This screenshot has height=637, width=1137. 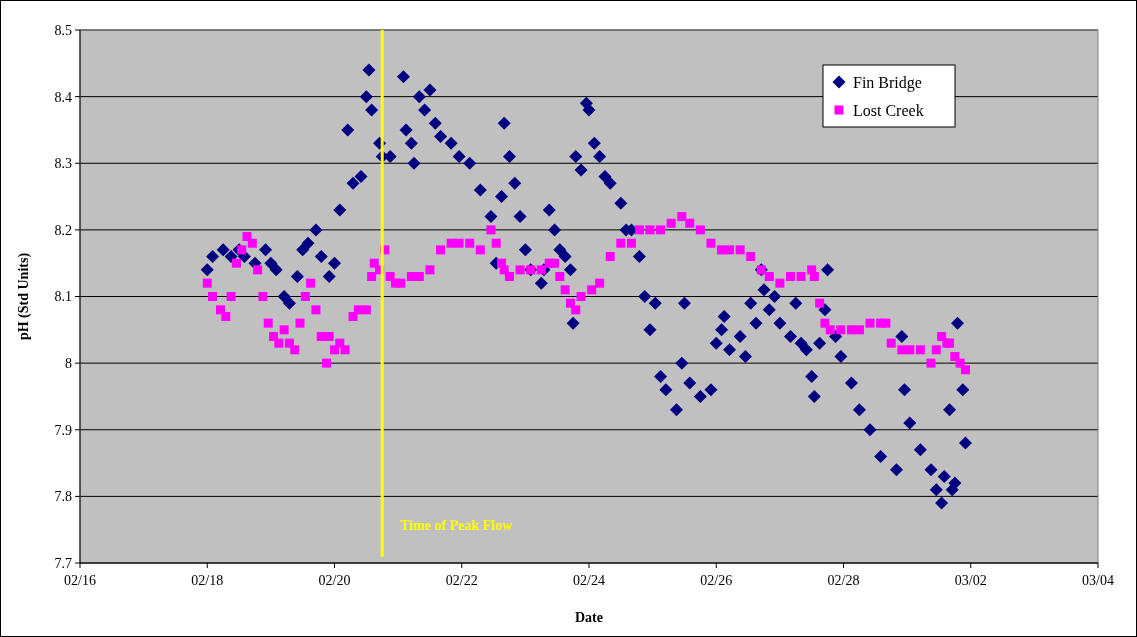 I want to click on x-tick-label: 02/18, so click(x=207, y=580).